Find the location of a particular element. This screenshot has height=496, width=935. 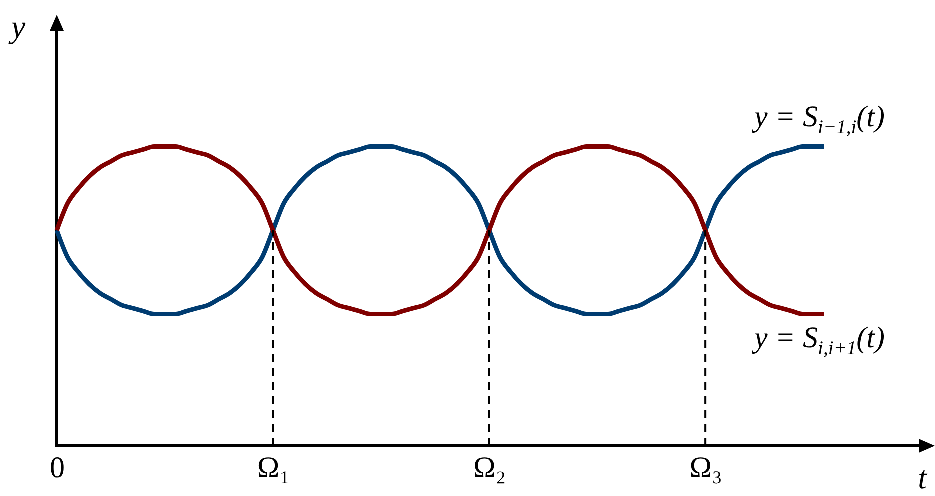

x-axis-title: t is located at coordinates (923, 478).